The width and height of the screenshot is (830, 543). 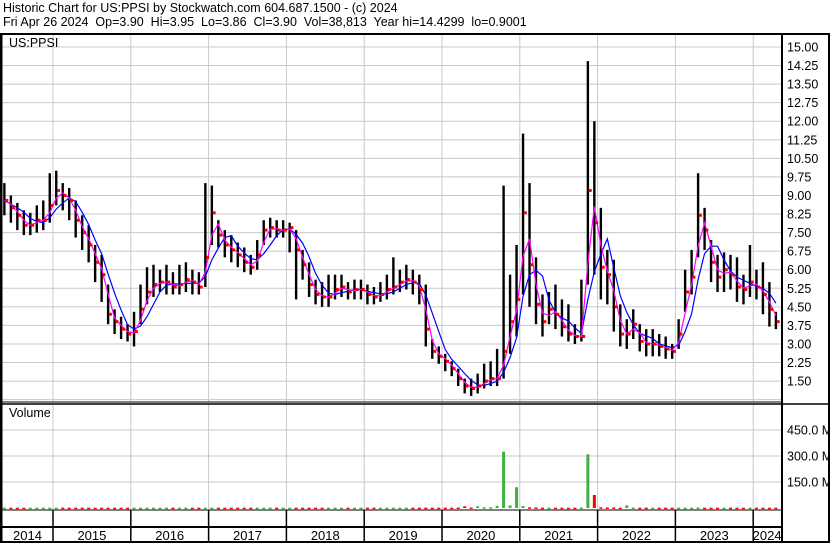 I want to click on price-tick-label: 1.50, so click(x=799, y=382).